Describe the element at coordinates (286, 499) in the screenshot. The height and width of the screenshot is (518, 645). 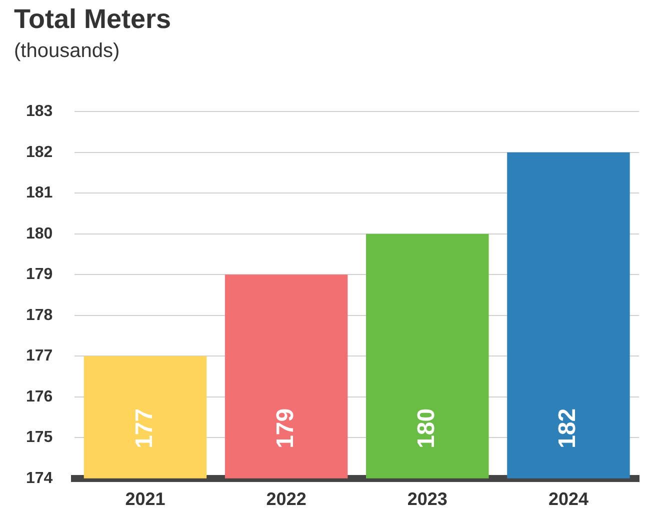
I see `x-tick-label: 2022` at that location.